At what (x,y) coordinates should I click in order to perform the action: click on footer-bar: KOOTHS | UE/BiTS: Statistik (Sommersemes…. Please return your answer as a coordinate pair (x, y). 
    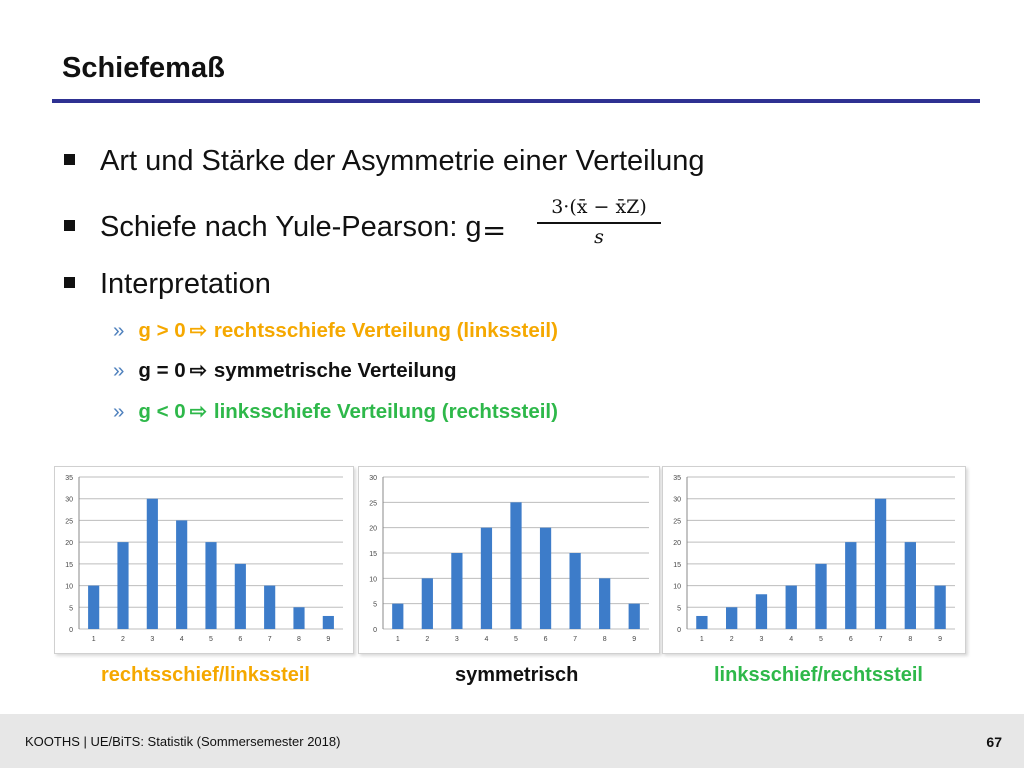
    Looking at the image, I should click on (512, 741).